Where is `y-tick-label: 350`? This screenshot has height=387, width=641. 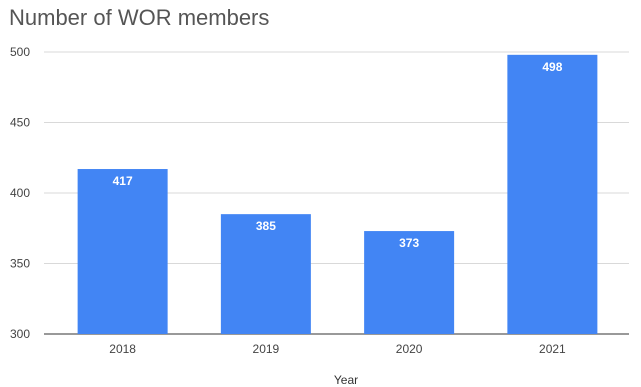
y-tick-label: 350 is located at coordinates (20, 264).